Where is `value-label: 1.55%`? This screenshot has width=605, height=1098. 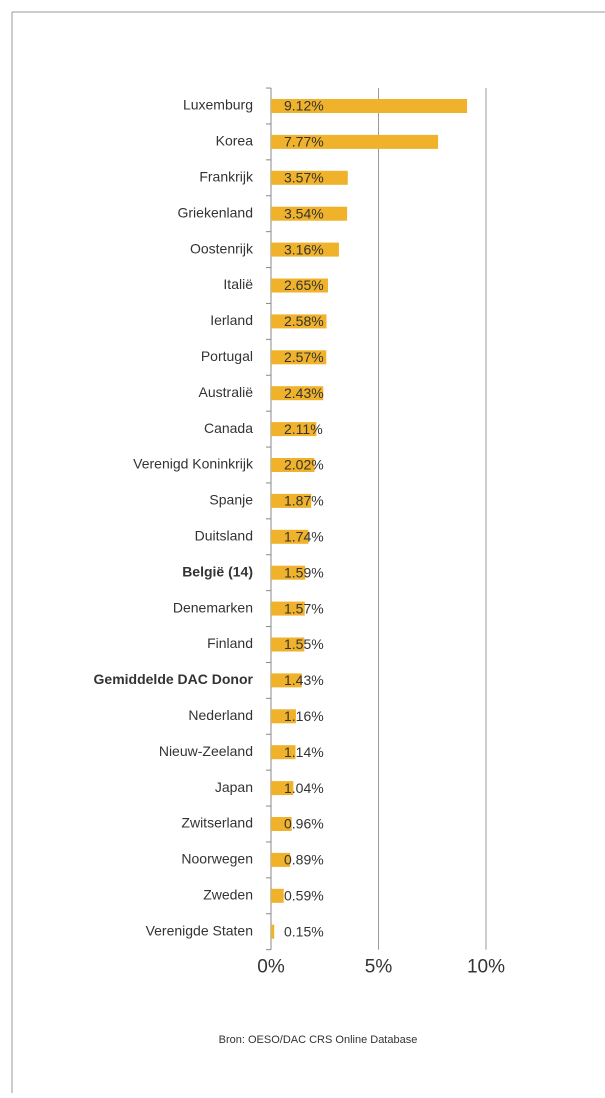
value-label: 1.55% is located at coordinates (304, 644).